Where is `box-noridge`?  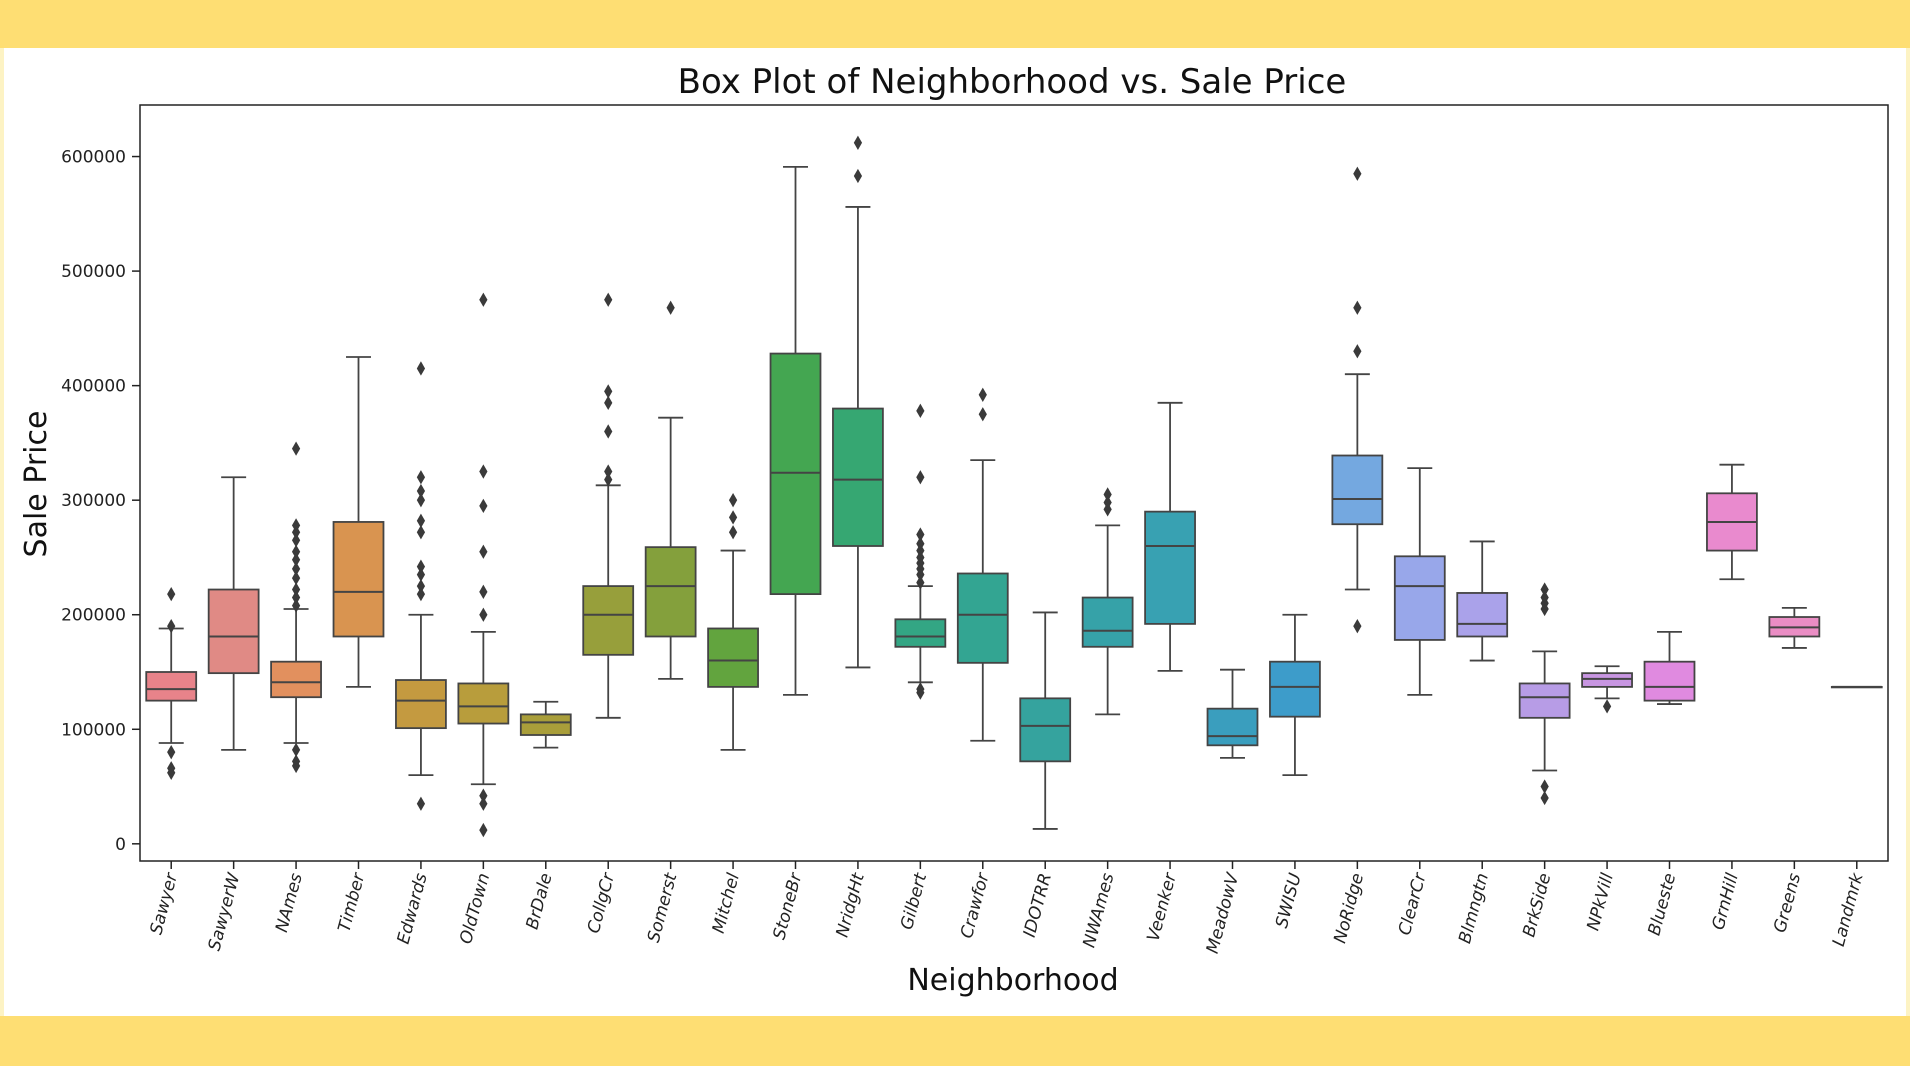 box-noridge is located at coordinates (1357, 400).